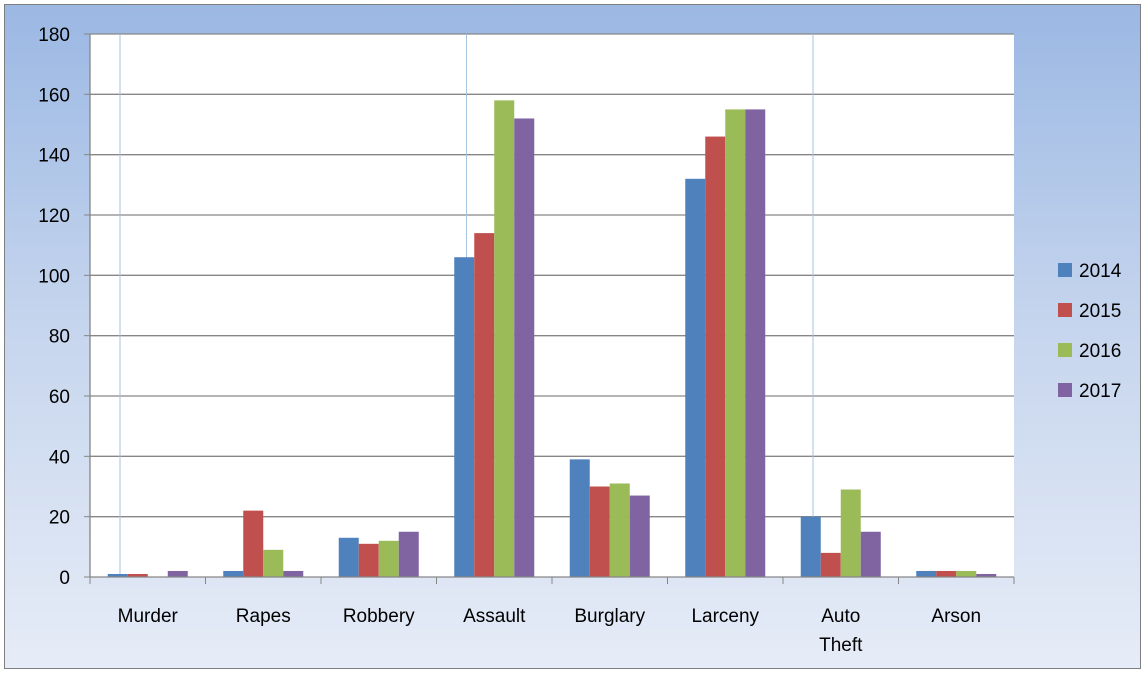  Describe the element at coordinates (54, 35) in the screenshot. I see `y-tick-label: 180` at that location.